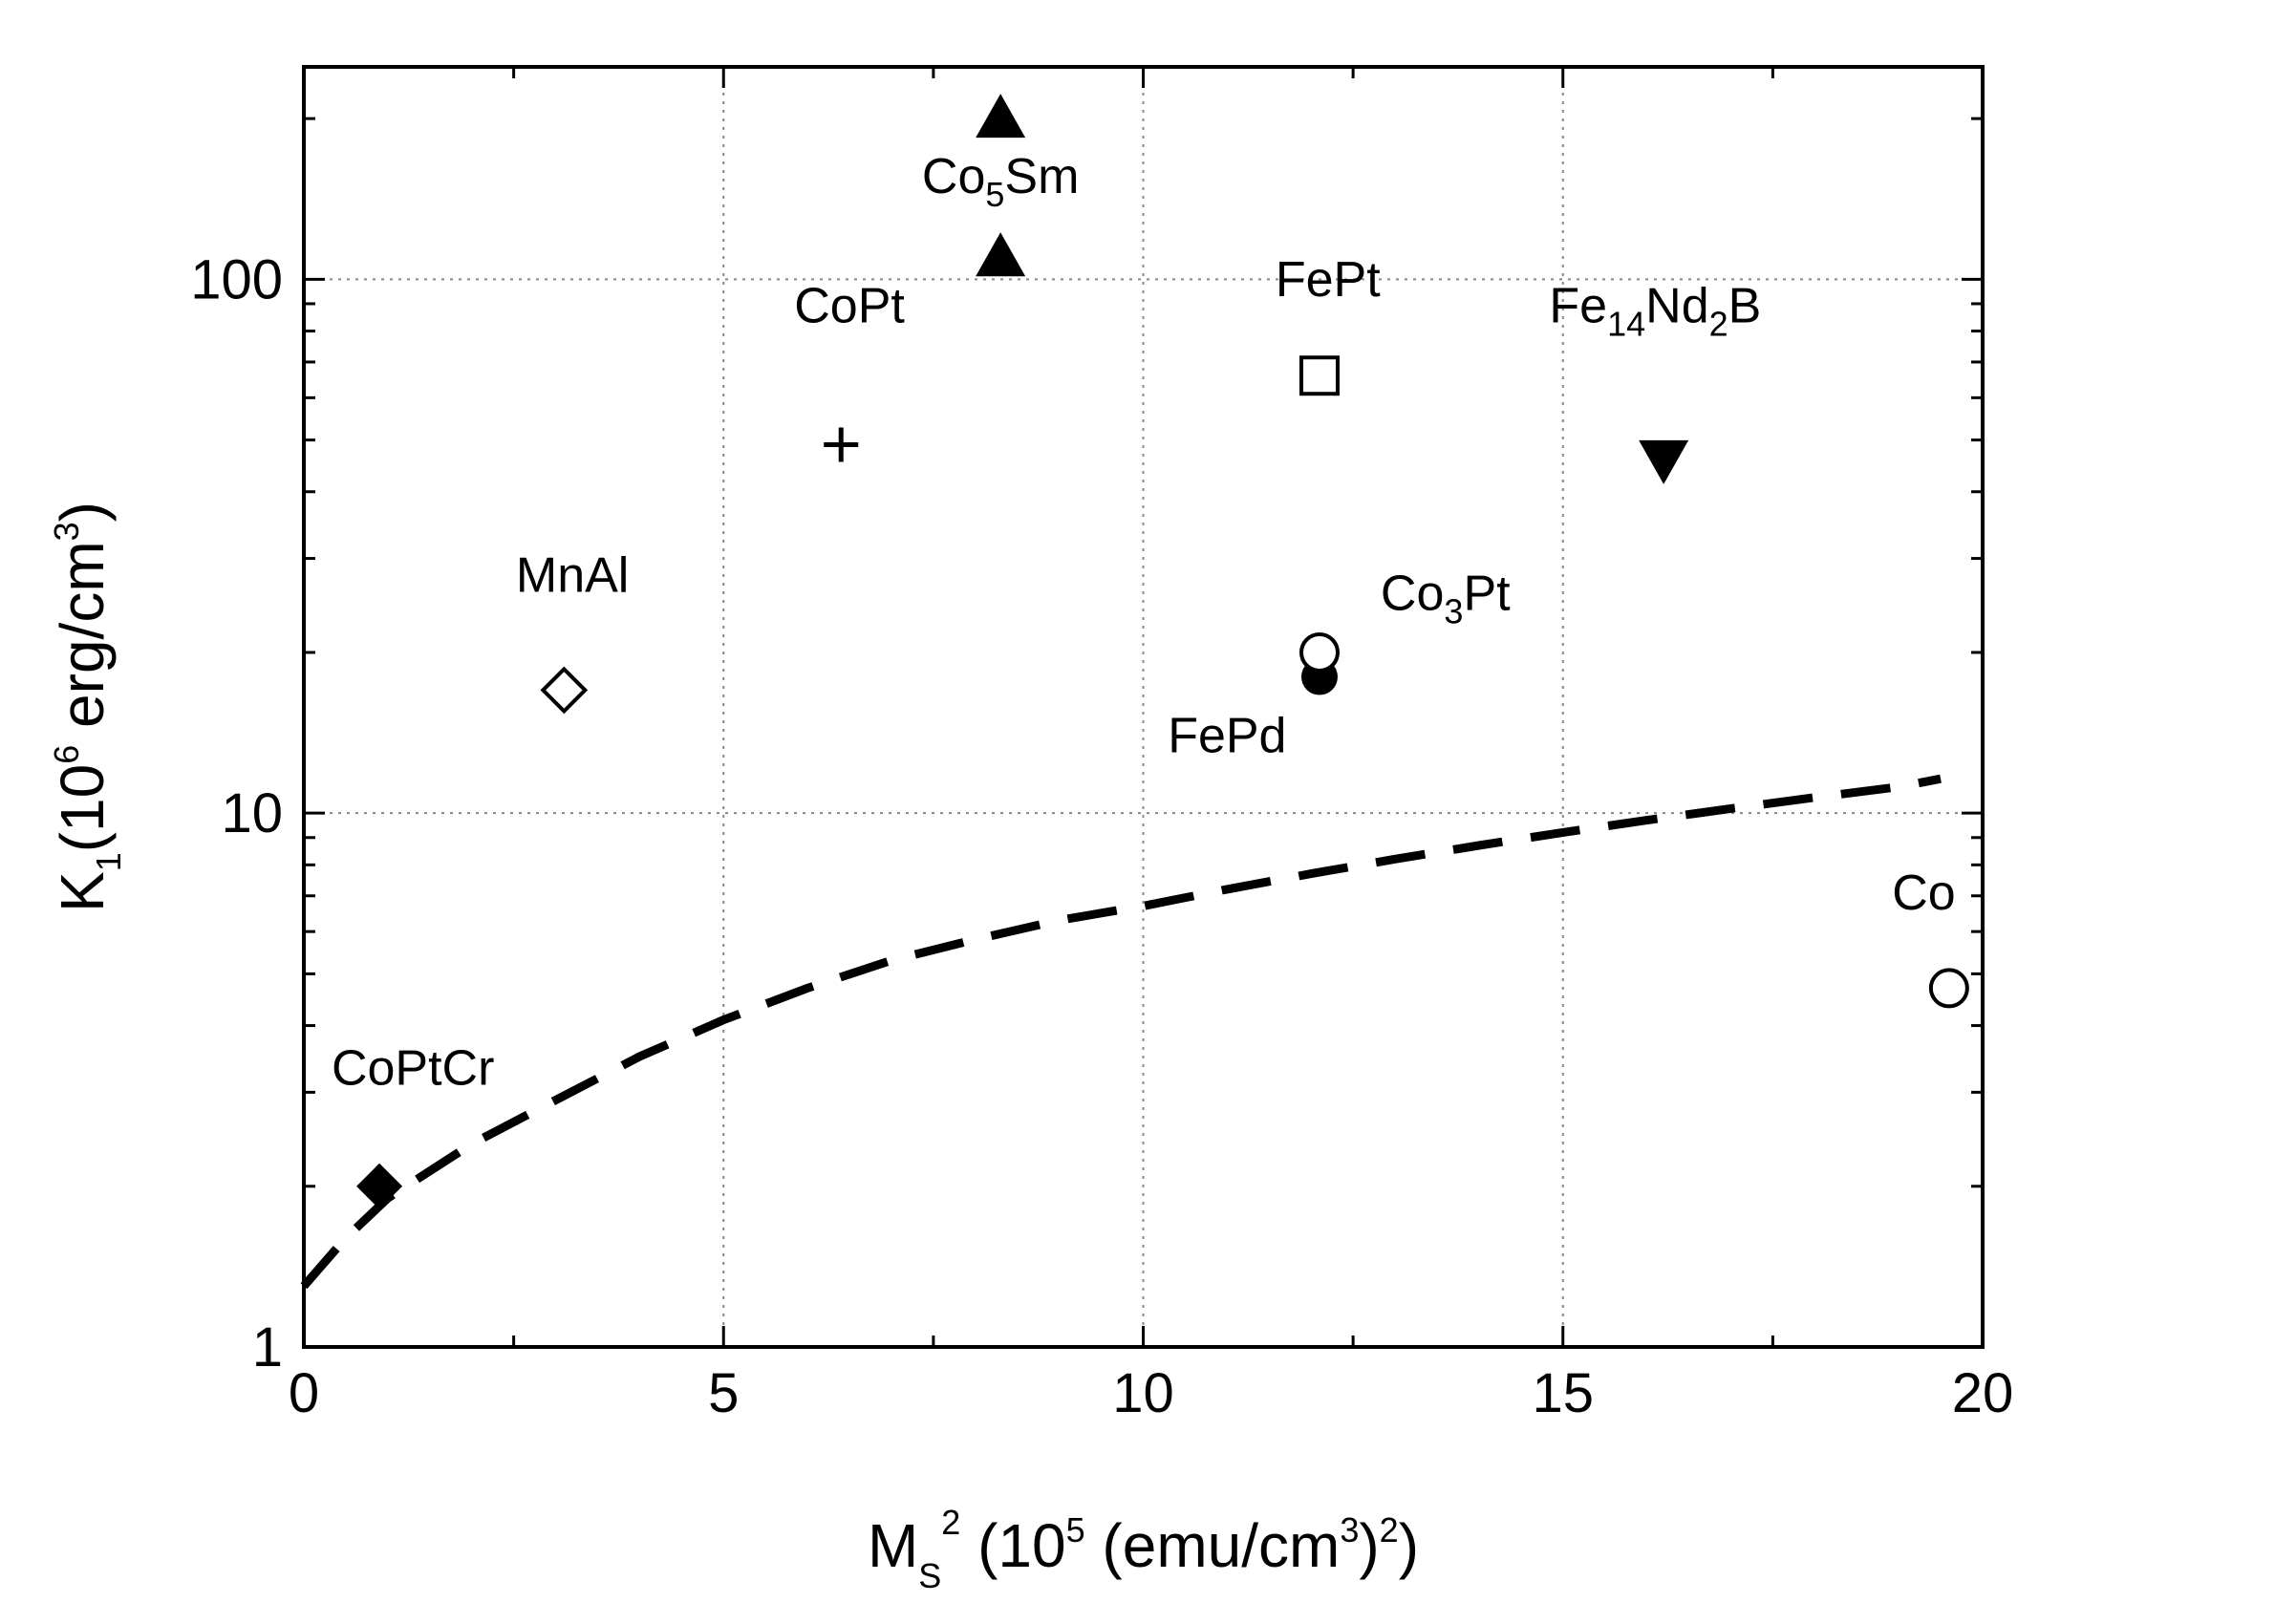  What do you see at coordinates (572, 575) in the screenshot?
I see `point-label-mnal: MnAl` at bounding box center [572, 575].